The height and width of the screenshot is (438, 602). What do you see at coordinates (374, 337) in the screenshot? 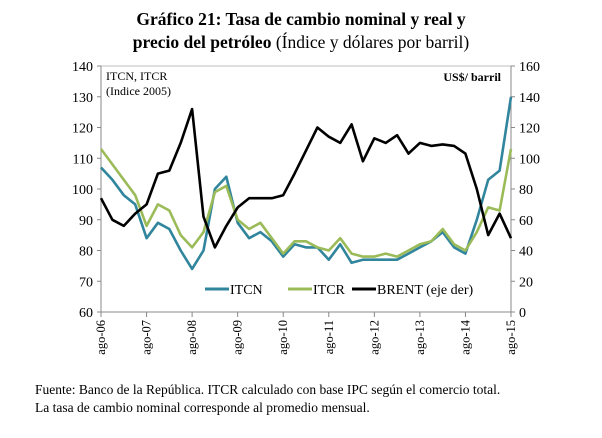
I see `x-tick-label: ago-12` at bounding box center [374, 337].